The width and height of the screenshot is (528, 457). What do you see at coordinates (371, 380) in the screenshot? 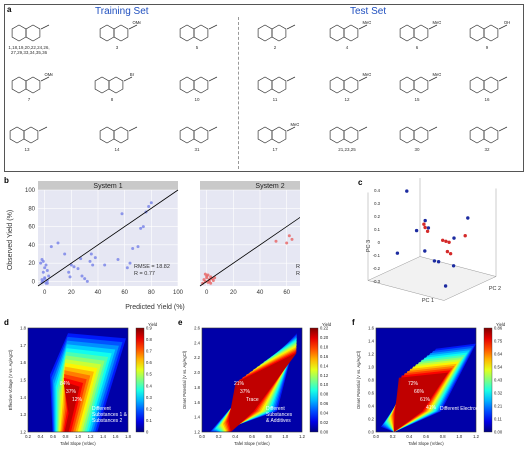
I see `y-tick-label: 0.8` at bounding box center [371, 380].